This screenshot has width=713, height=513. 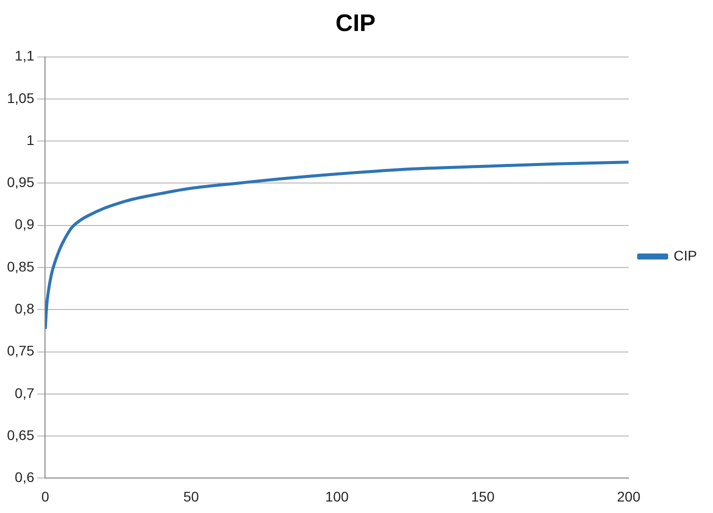 What do you see at coordinates (24, 56) in the screenshot?
I see `y-tick-label: 1,1` at bounding box center [24, 56].